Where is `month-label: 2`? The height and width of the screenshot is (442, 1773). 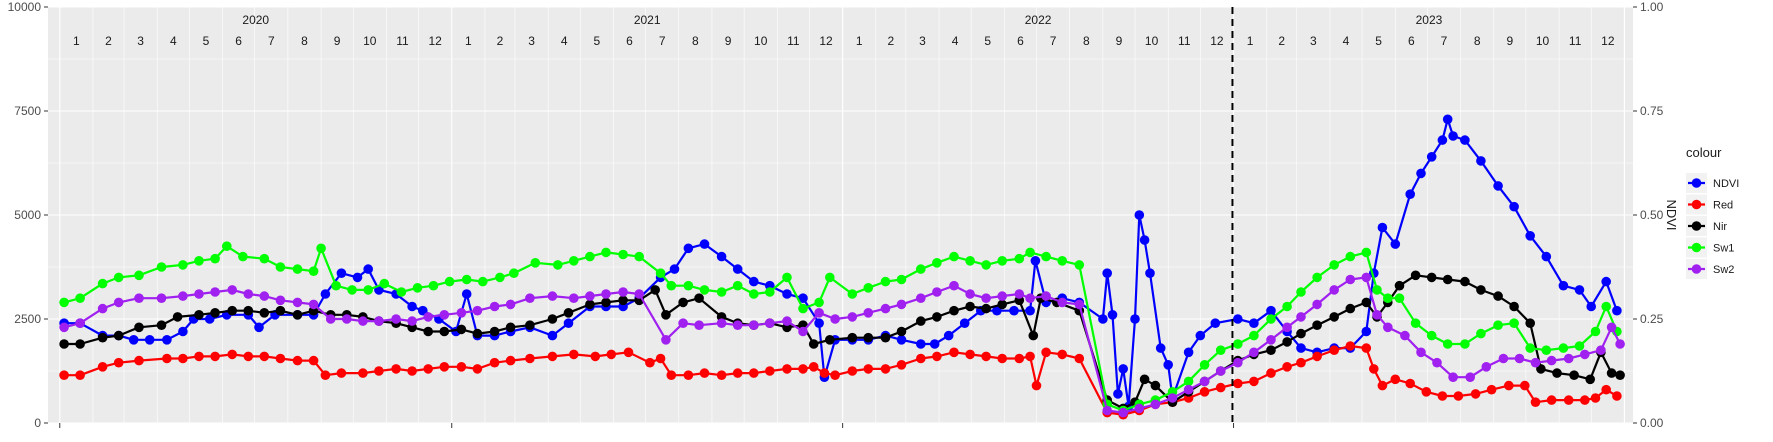 month-label: 2 is located at coordinates (108, 41).